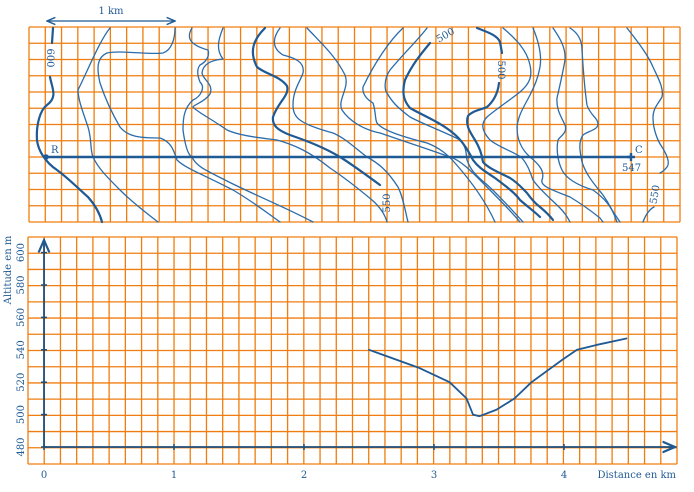 Image resolution: width=694 pixels, height=492 pixels. I want to click on y-tick-label: 560, so click(21, 317).